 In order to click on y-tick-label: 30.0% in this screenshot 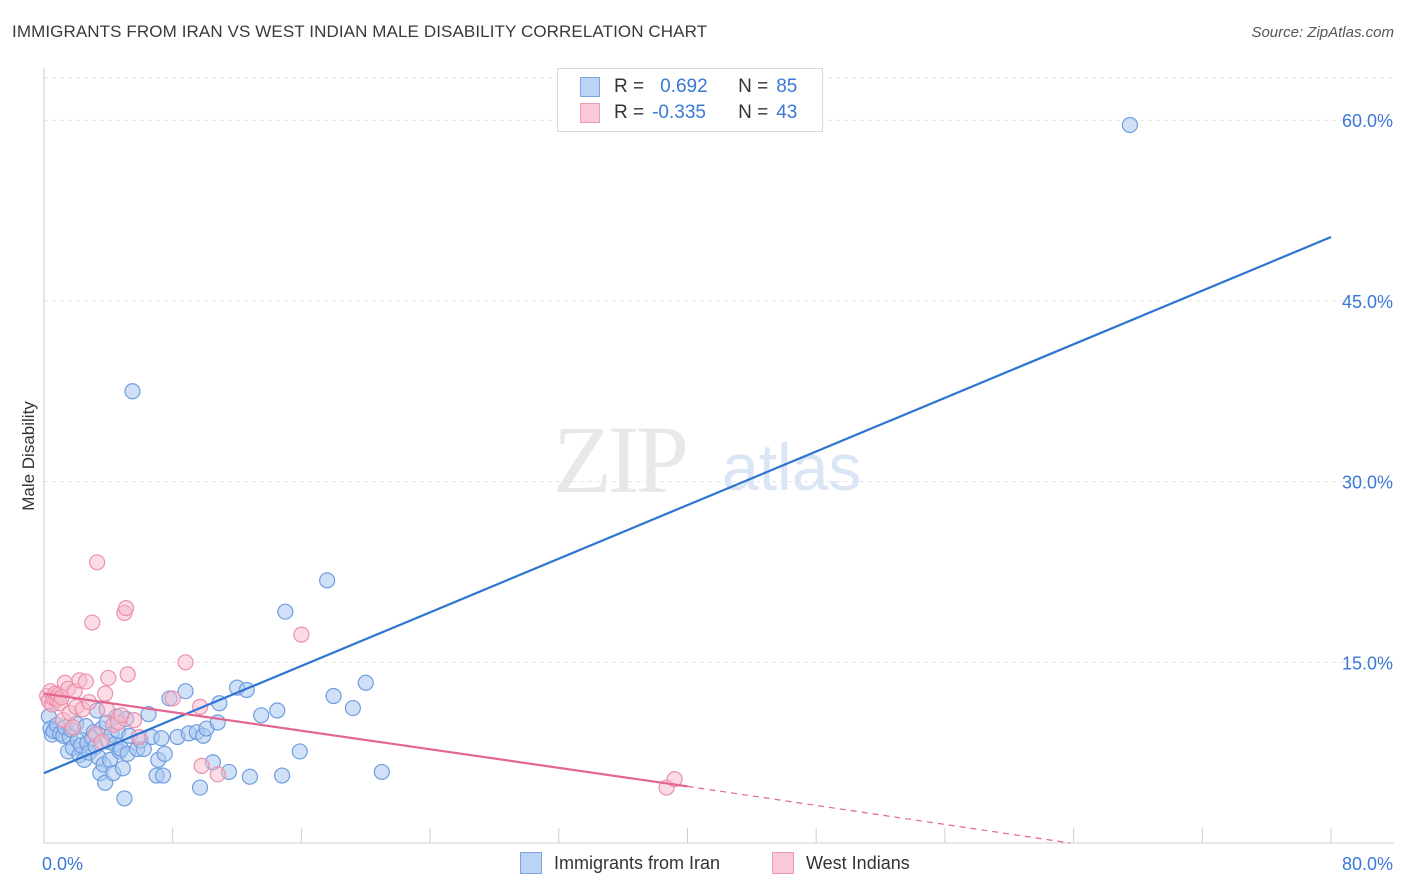, I will do `click(1367, 483)`.